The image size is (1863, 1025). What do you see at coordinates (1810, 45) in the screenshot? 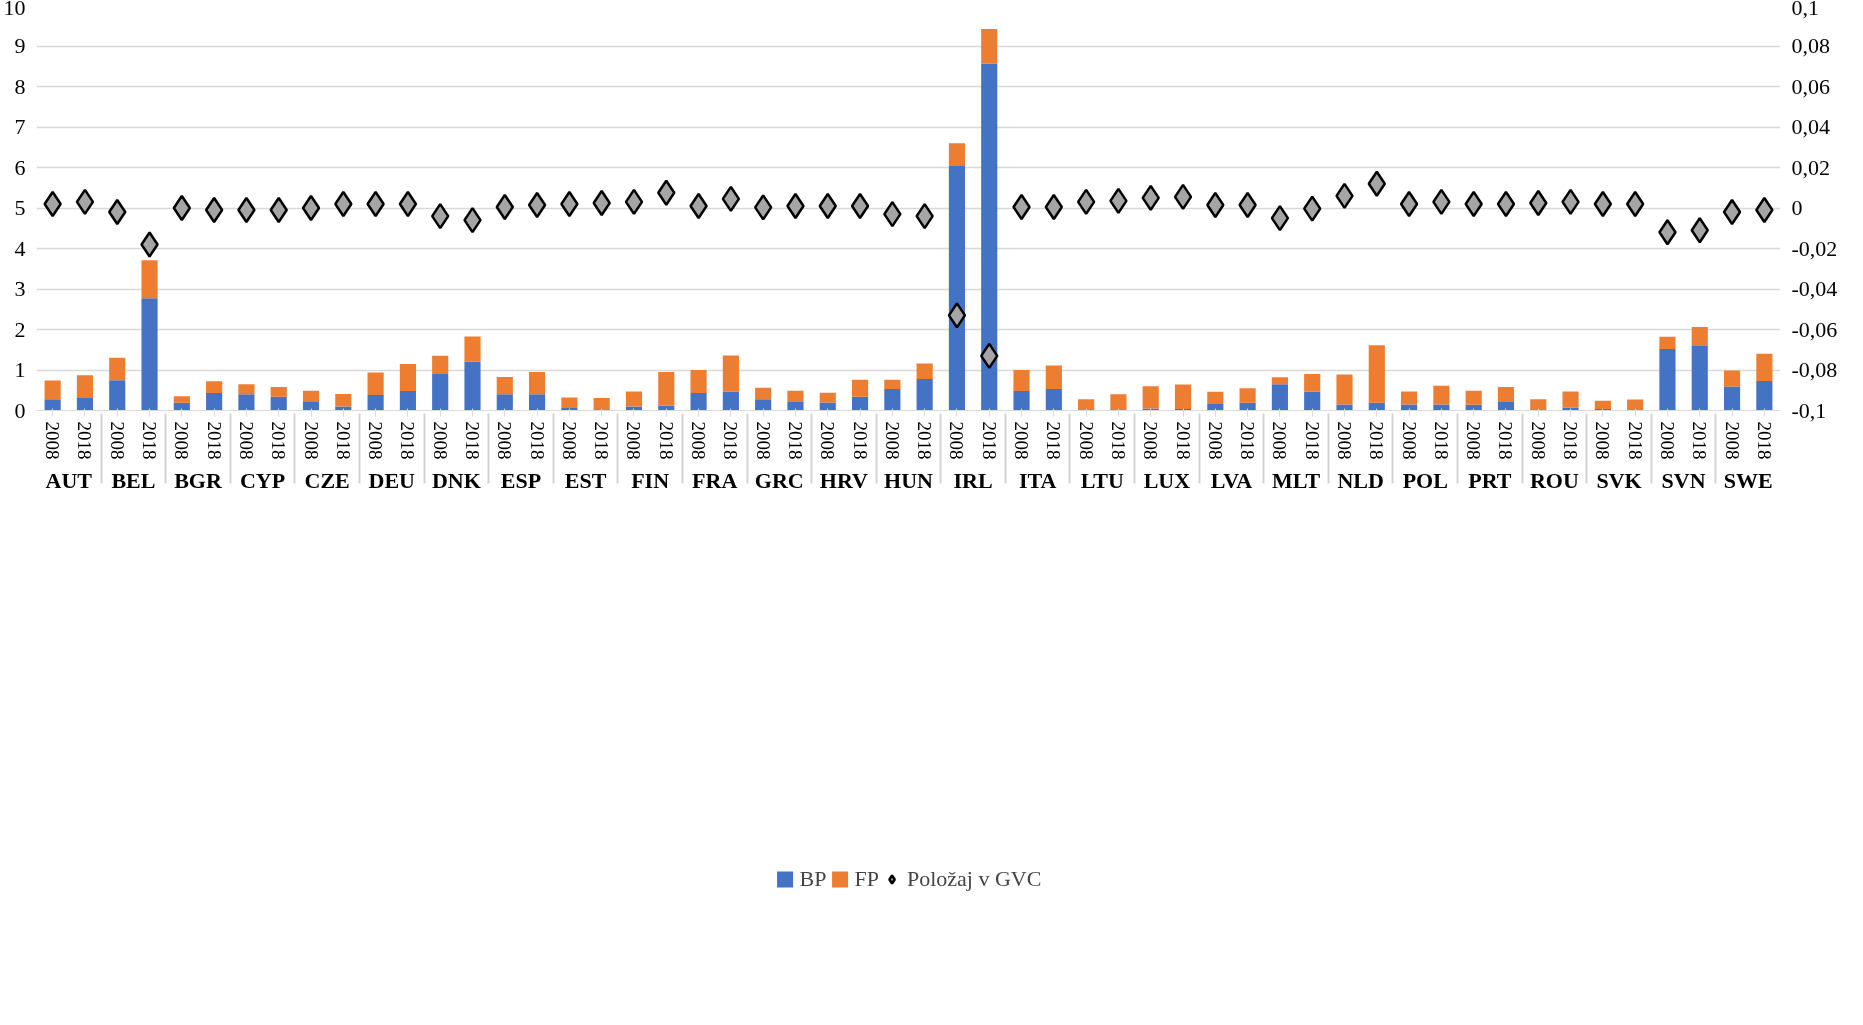
I see `y2-tick-label: 0,08` at bounding box center [1810, 45].